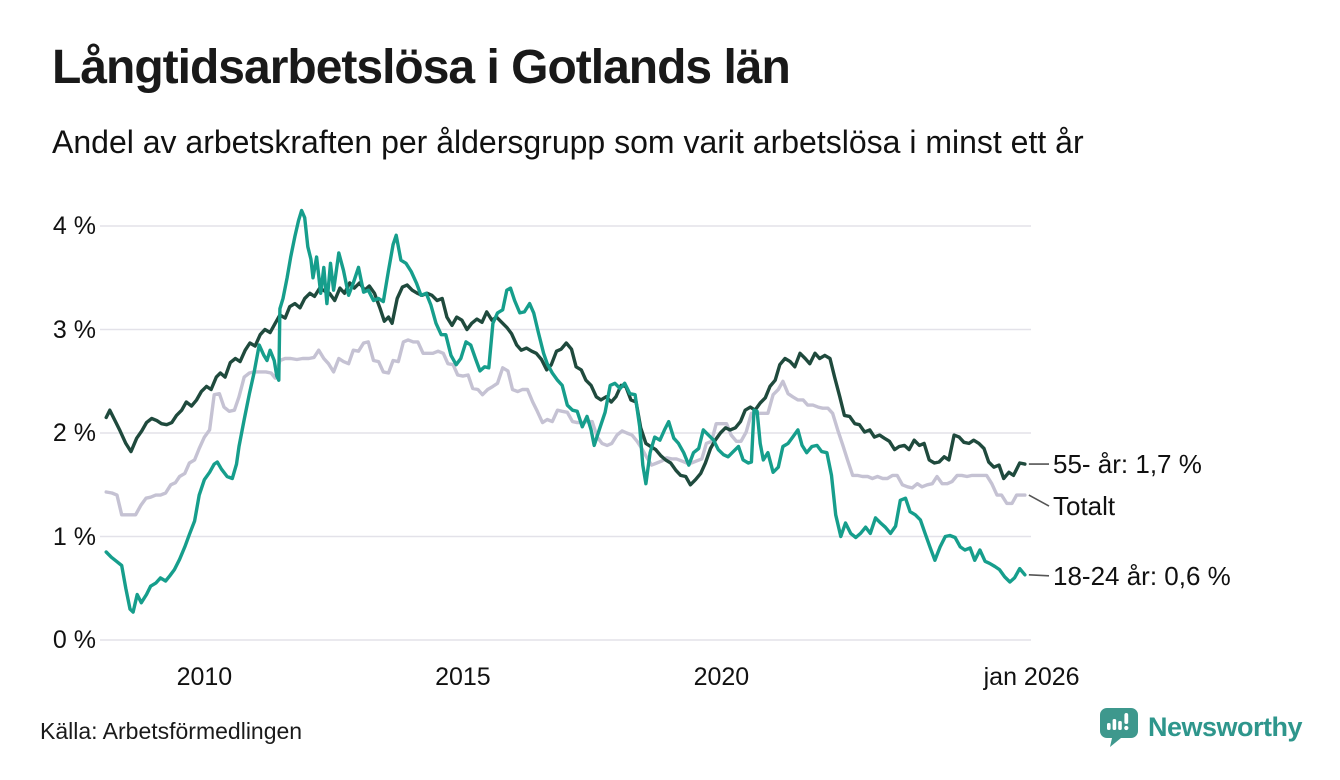  What do you see at coordinates (421, 67) in the screenshot?
I see `page-title: Långtidsarbetslösa i Gotlands län` at bounding box center [421, 67].